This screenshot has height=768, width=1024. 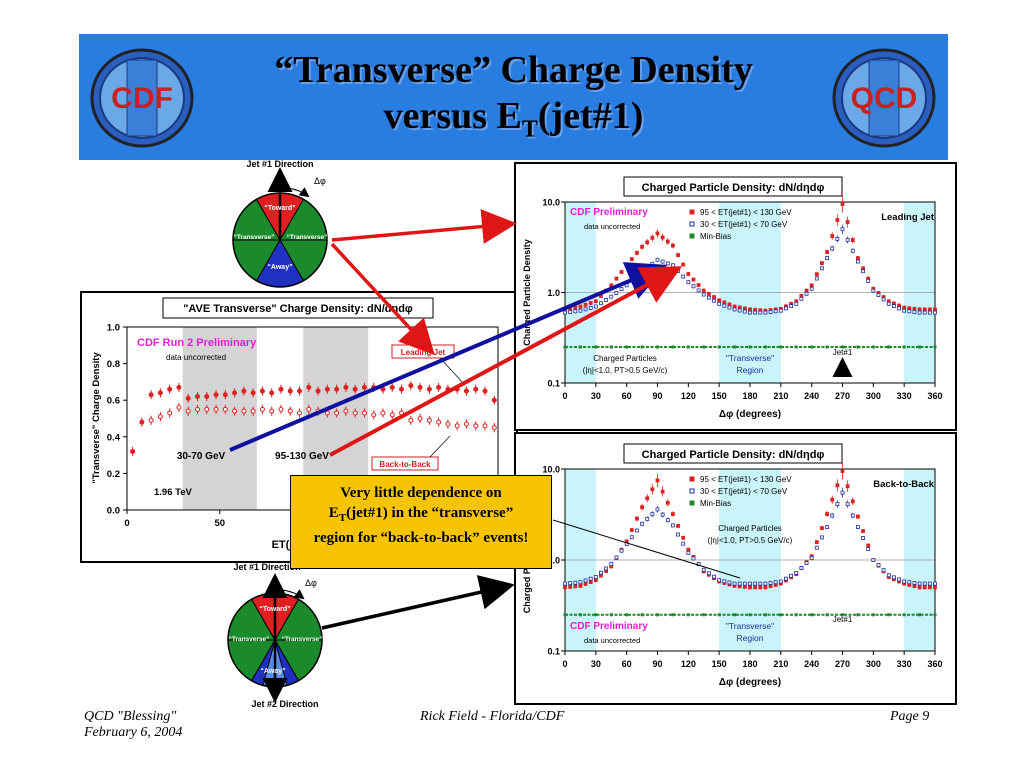 What do you see at coordinates (692, 212) in the screenshot?
I see `legend-marker` at bounding box center [692, 212].